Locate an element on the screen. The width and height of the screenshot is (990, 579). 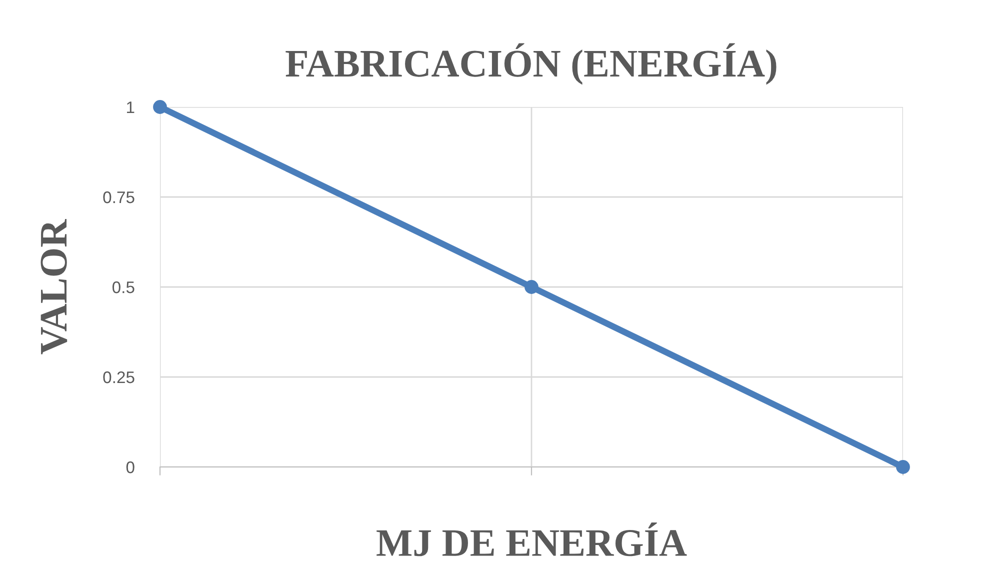
y-axis-title: VALOR is located at coordinates (54, 286).